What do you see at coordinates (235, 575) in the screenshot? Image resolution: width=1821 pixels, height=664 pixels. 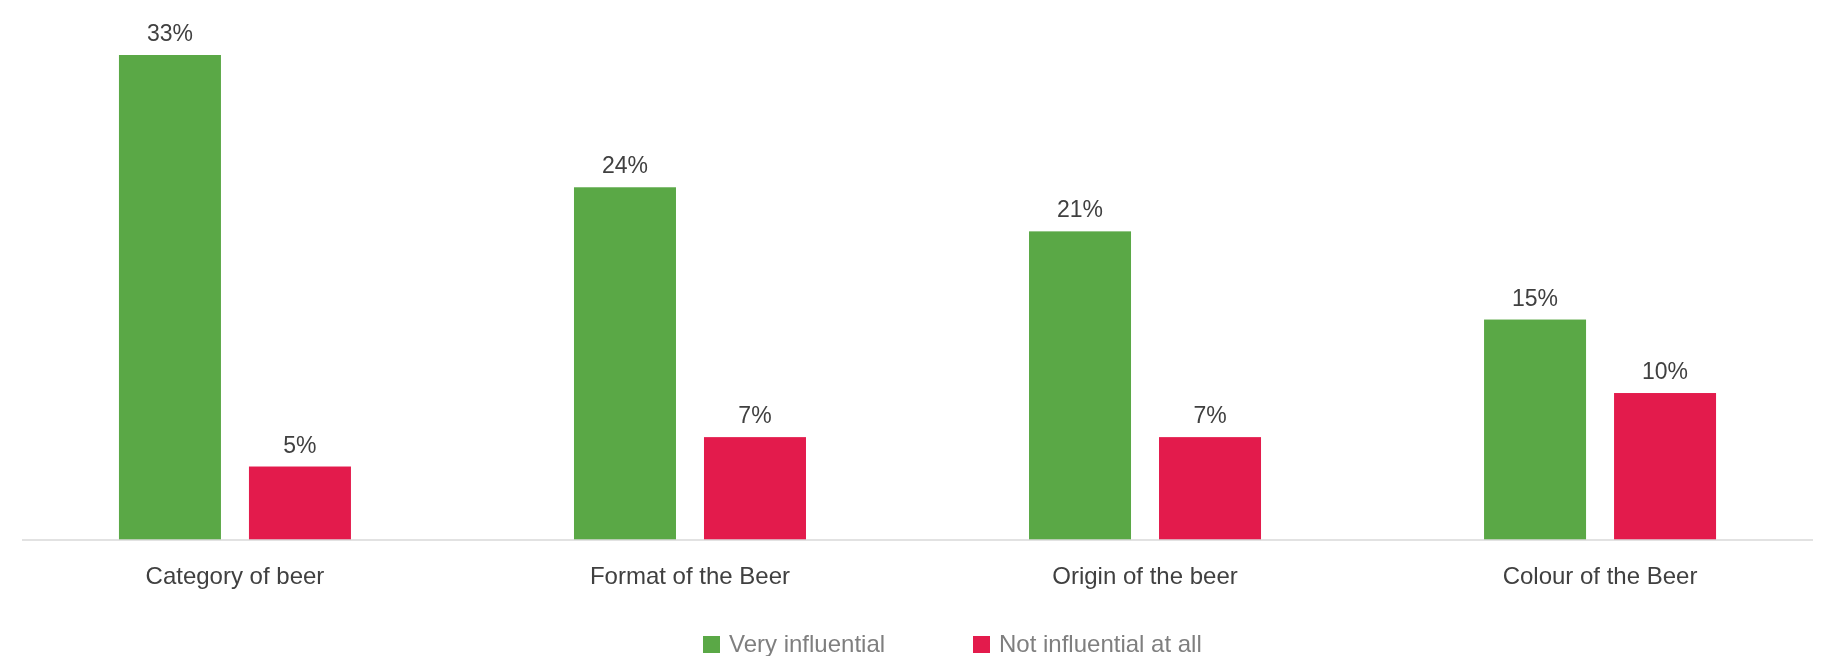 I see `x-tick-label: Category of beer` at bounding box center [235, 575].